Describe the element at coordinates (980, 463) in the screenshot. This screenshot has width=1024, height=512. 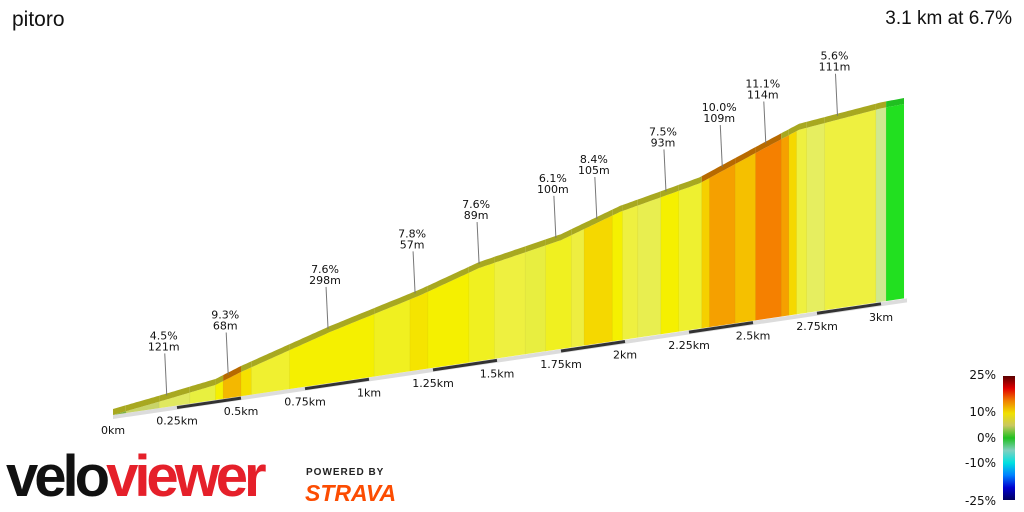
I see `legend-label-minus-10: -10%` at that location.